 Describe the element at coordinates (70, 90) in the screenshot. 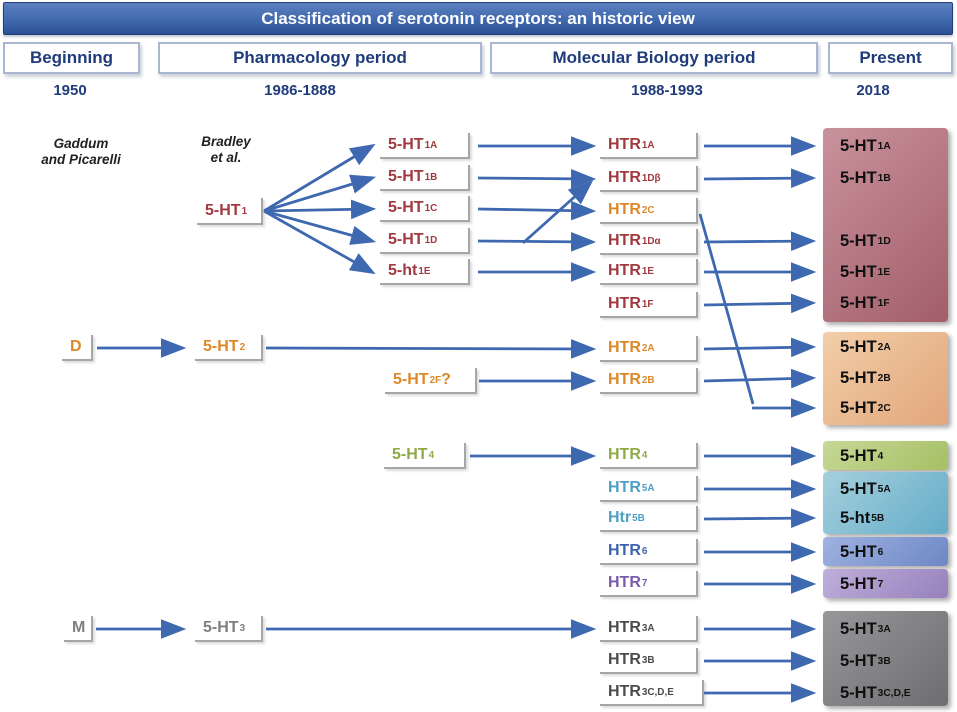

I see `column-date-beginning: 1950` at that location.